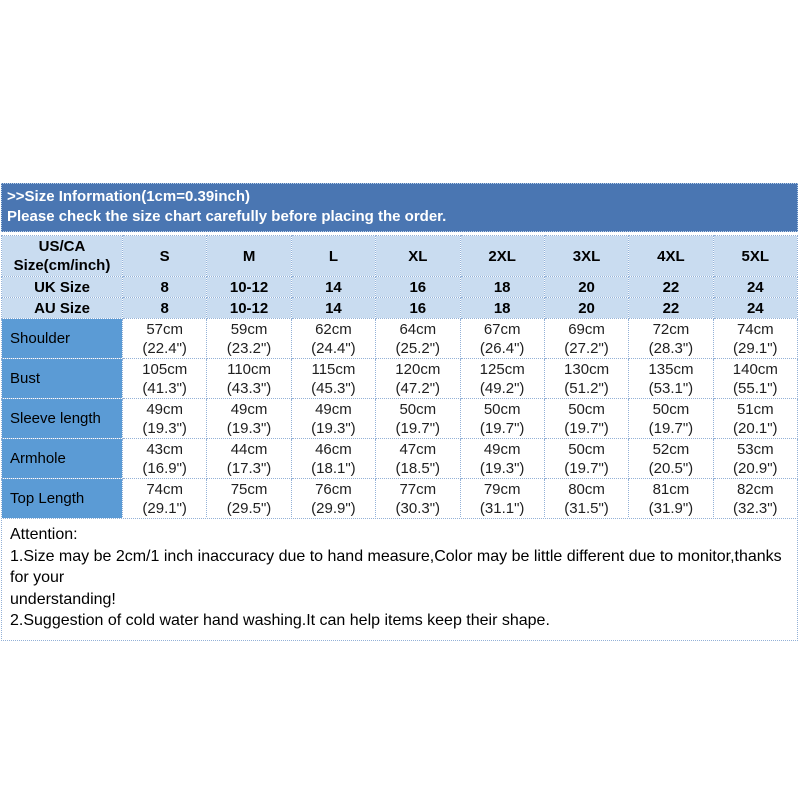  What do you see at coordinates (164, 308) in the screenshot?
I see `au-size-value: 8` at bounding box center [164, 308].